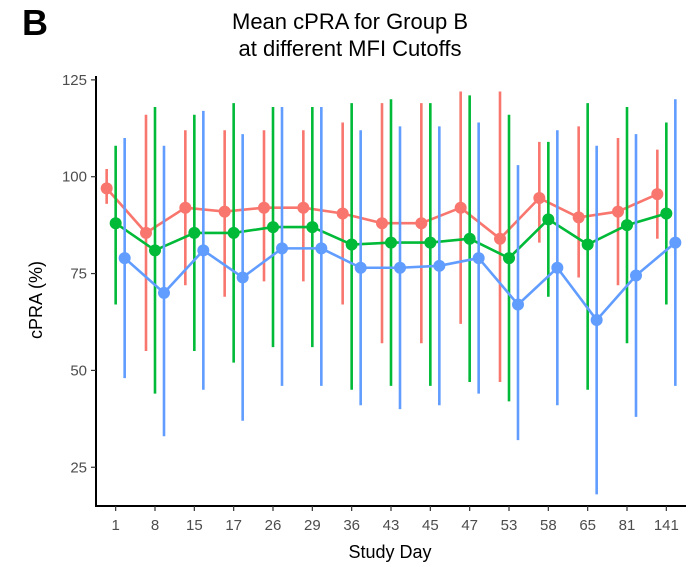 Image resolution: width=692 pixels, height=567 pixels. I want to click on x-tick-label: 1, so click(115, 525).